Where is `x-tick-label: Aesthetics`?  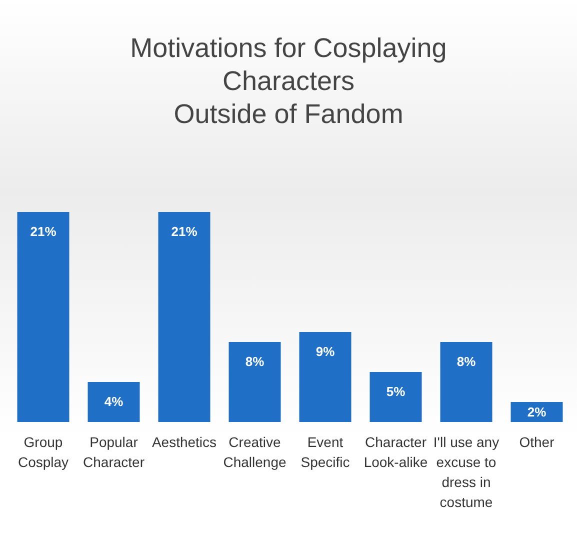 x-tick-label: Aesthetics is located at coordinates (184, 442).